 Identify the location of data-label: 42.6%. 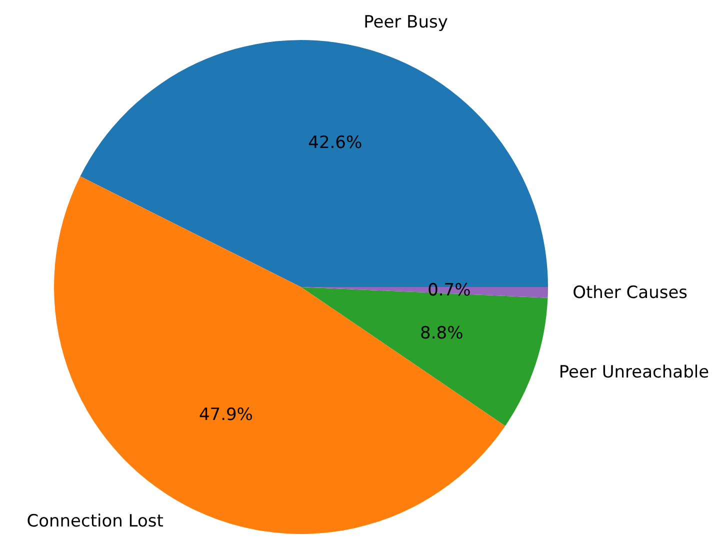
(335, 142).